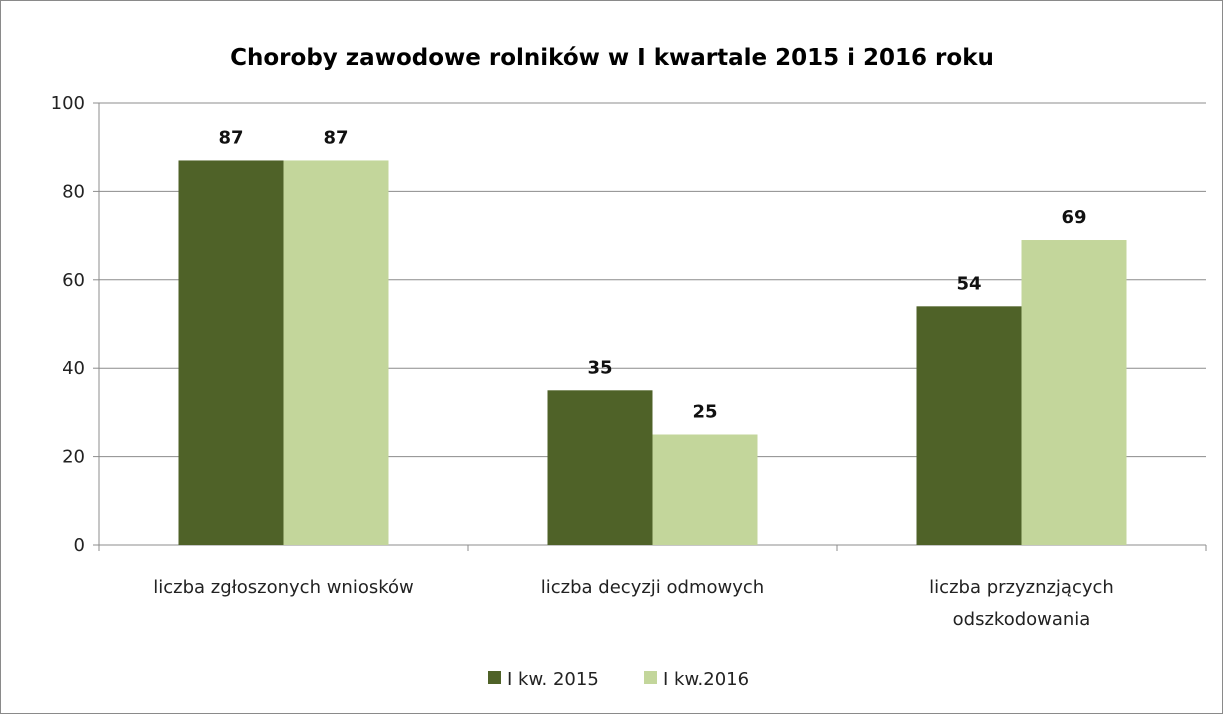 This screenshot has width=1225, height=716. I want to click on category-label: liczba przyznzjących odszkodowania, so click(1021, 603).